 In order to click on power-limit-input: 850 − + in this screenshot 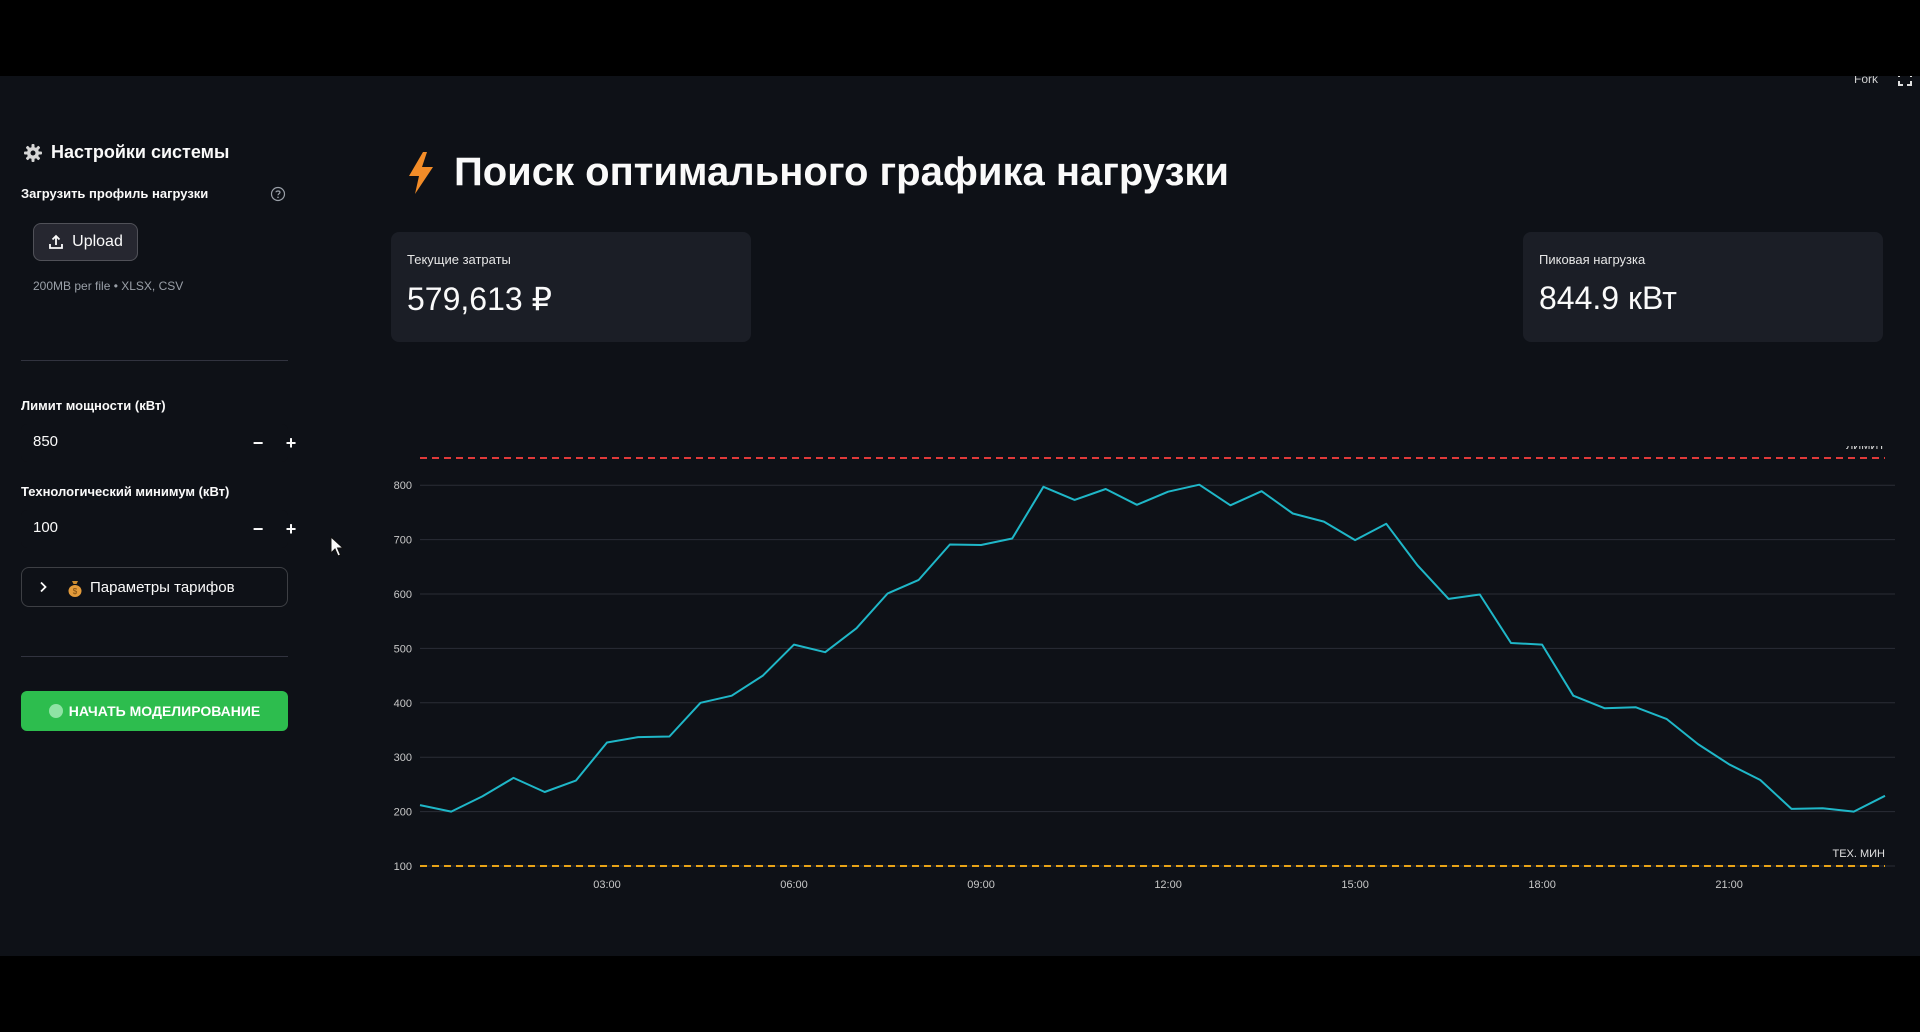, I will do `click(158, 443)`.